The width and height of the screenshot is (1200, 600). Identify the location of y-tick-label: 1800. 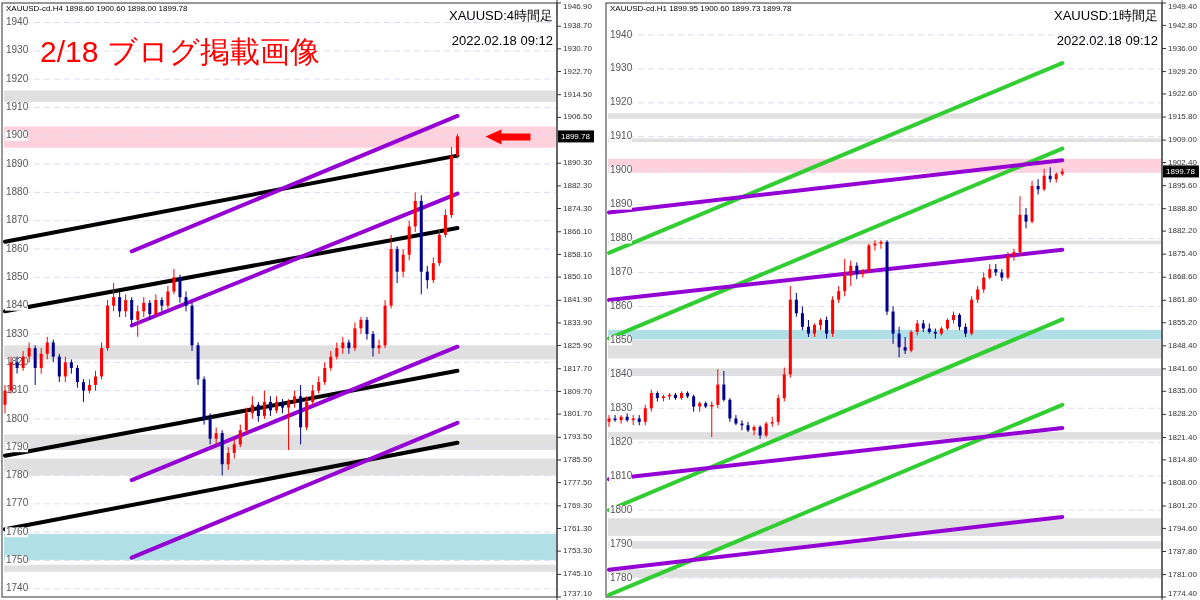
(621, 509).